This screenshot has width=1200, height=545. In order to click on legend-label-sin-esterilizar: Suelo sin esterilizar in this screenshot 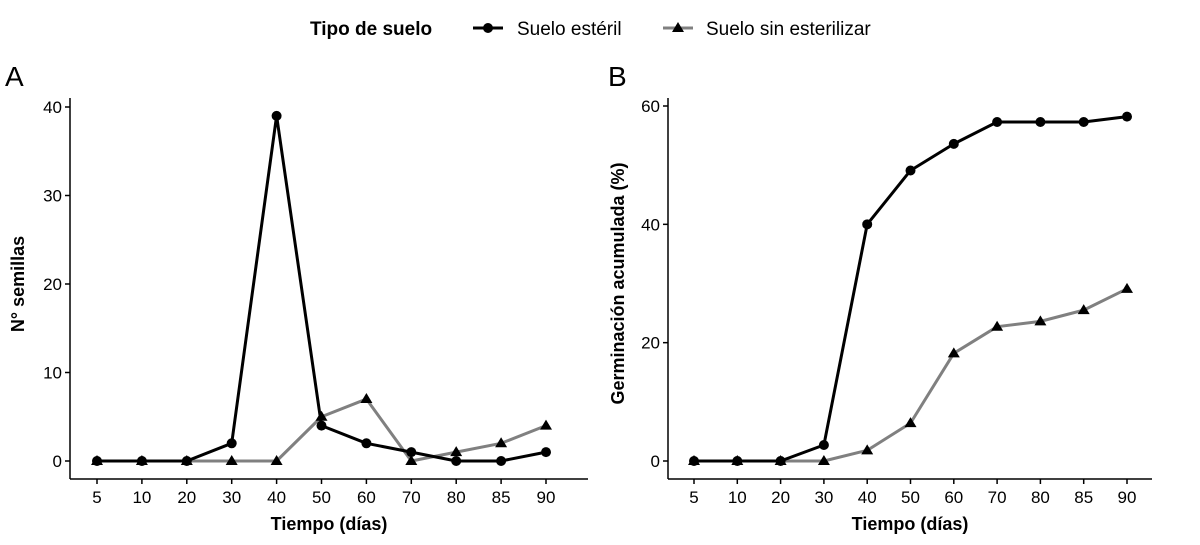, I will do `click(788, 29)`.